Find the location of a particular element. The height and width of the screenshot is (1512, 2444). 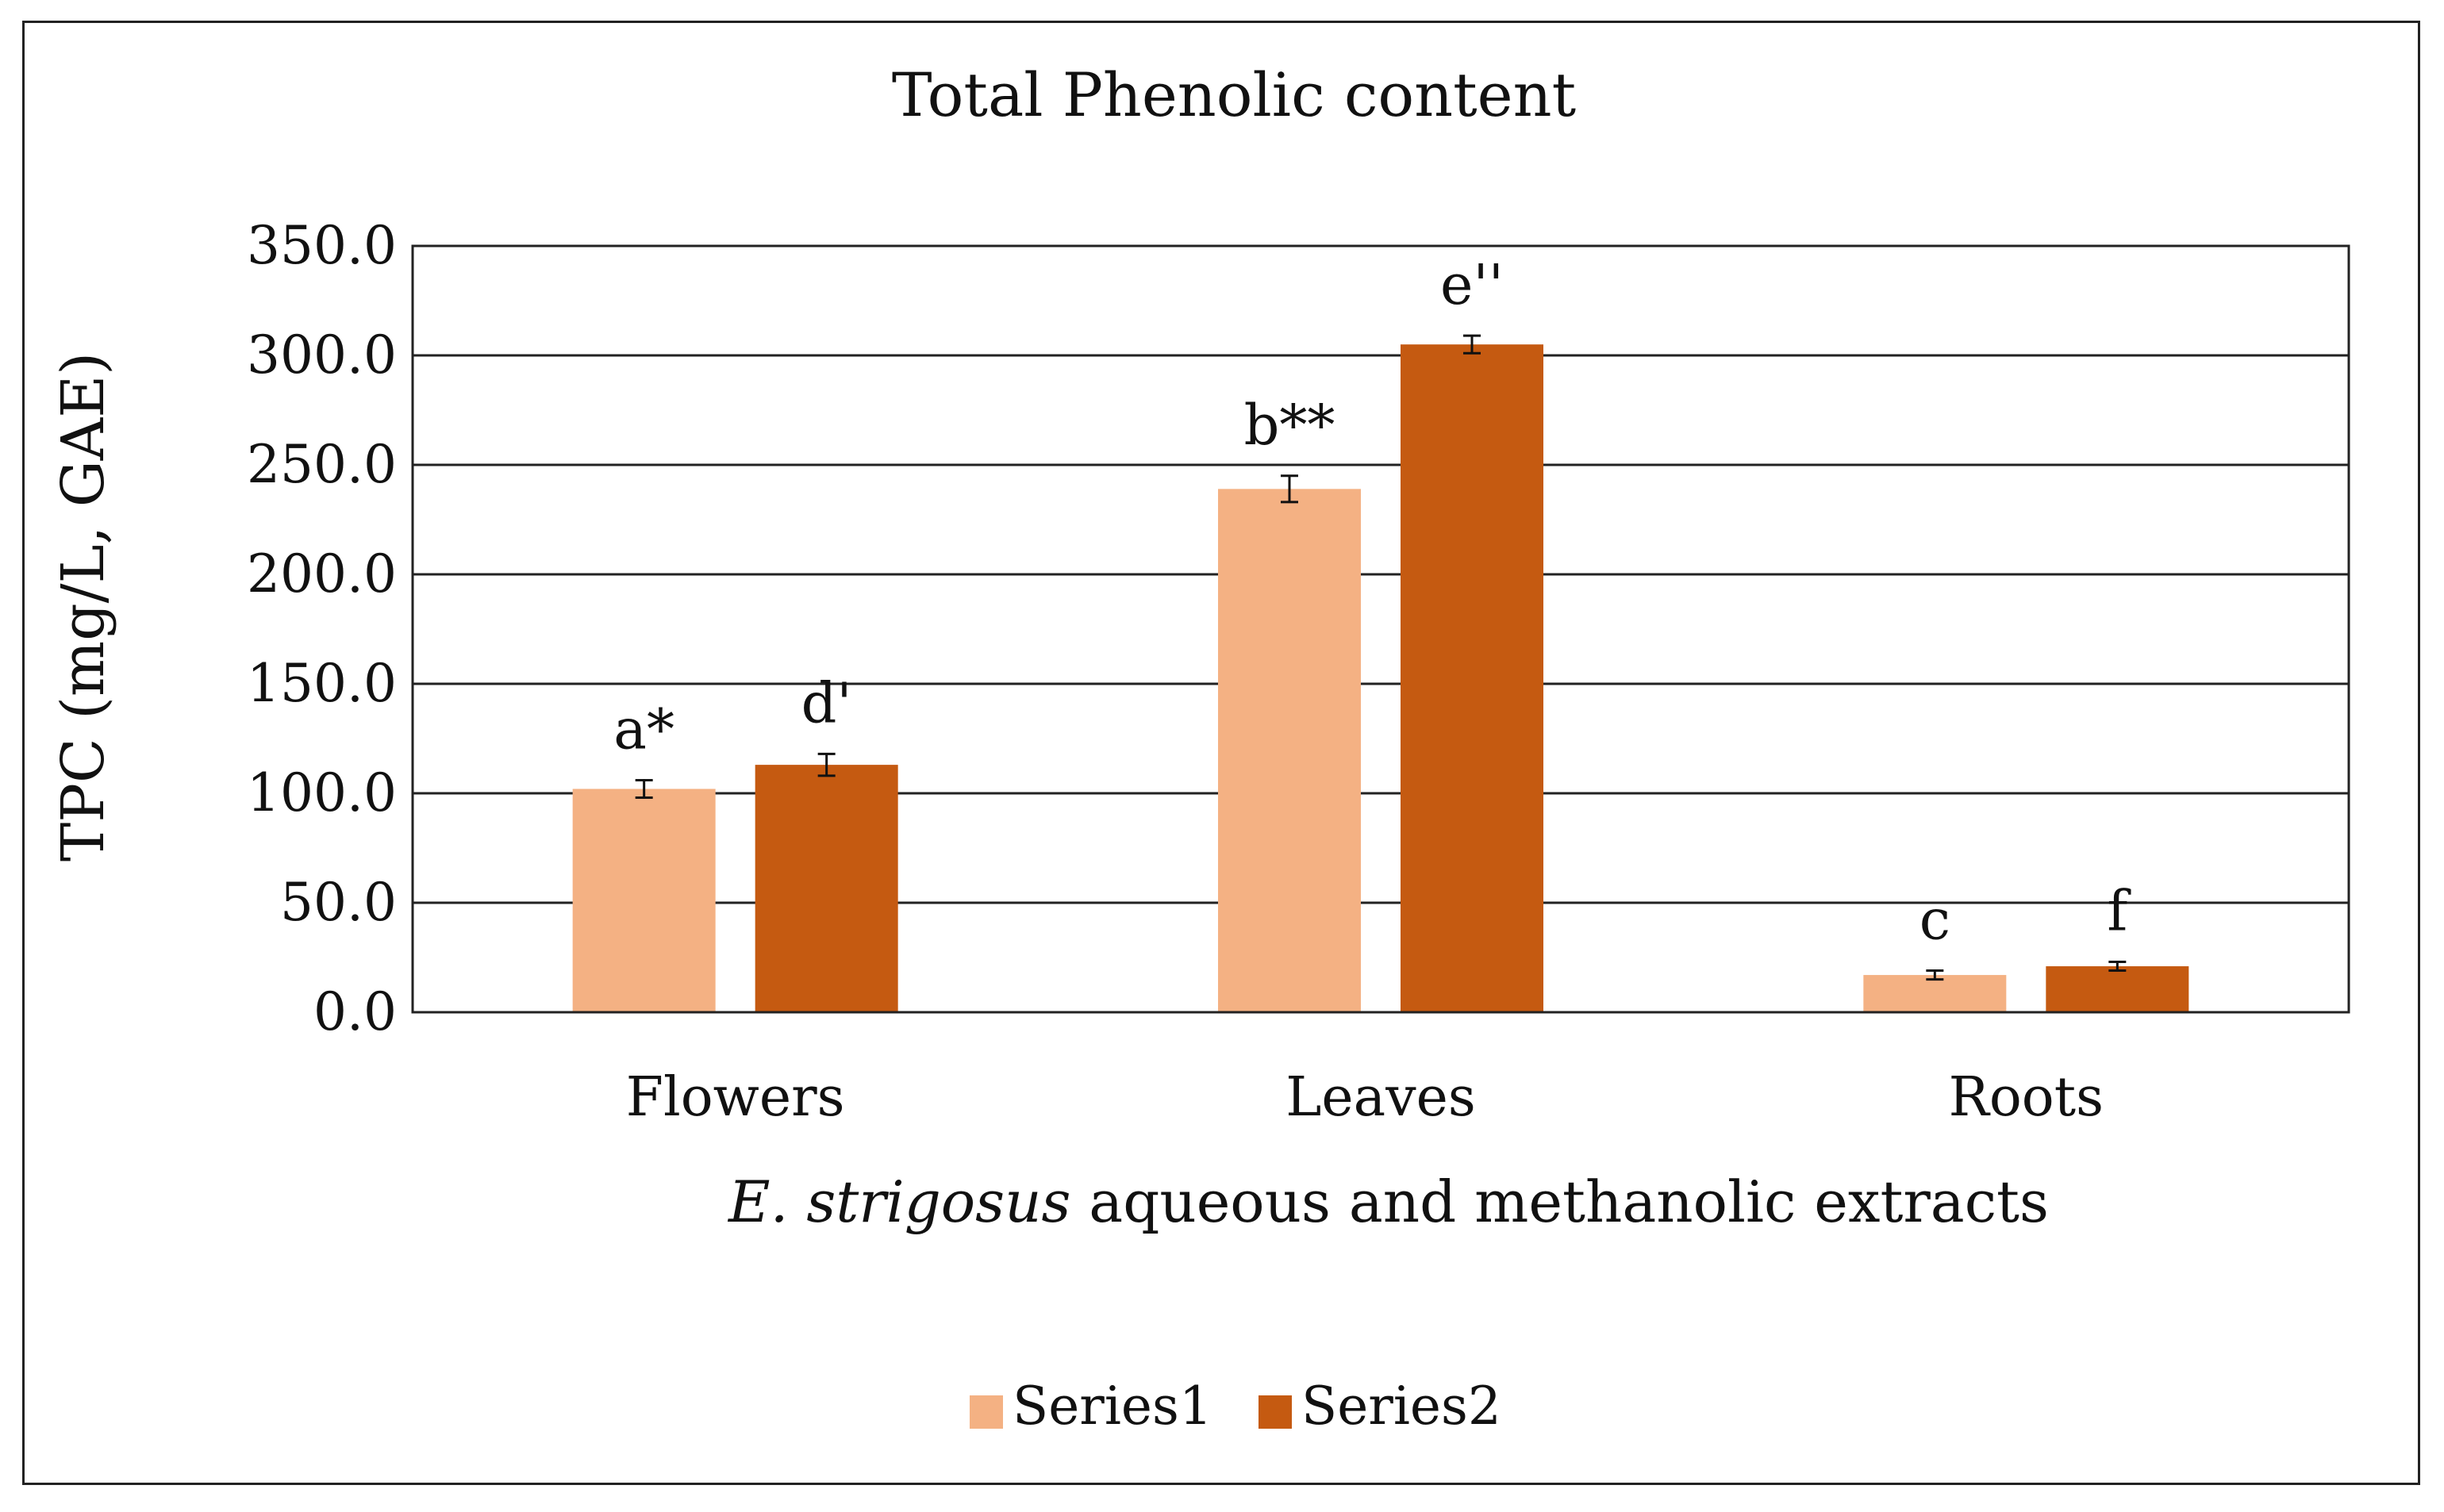

legend: Series1 Series2 is located at coordinates (1235, 1407).